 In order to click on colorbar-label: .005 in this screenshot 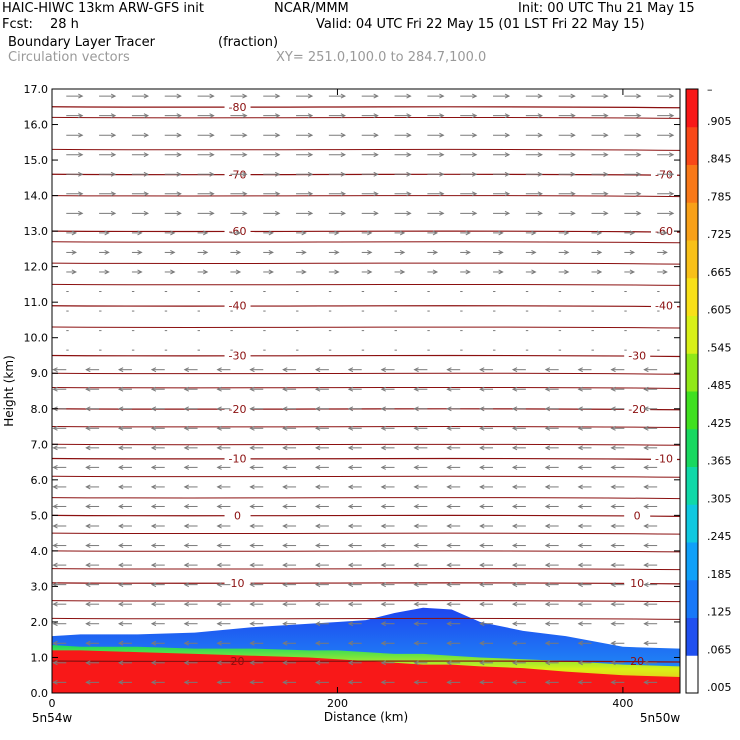, I will do `click(719, 687)`.